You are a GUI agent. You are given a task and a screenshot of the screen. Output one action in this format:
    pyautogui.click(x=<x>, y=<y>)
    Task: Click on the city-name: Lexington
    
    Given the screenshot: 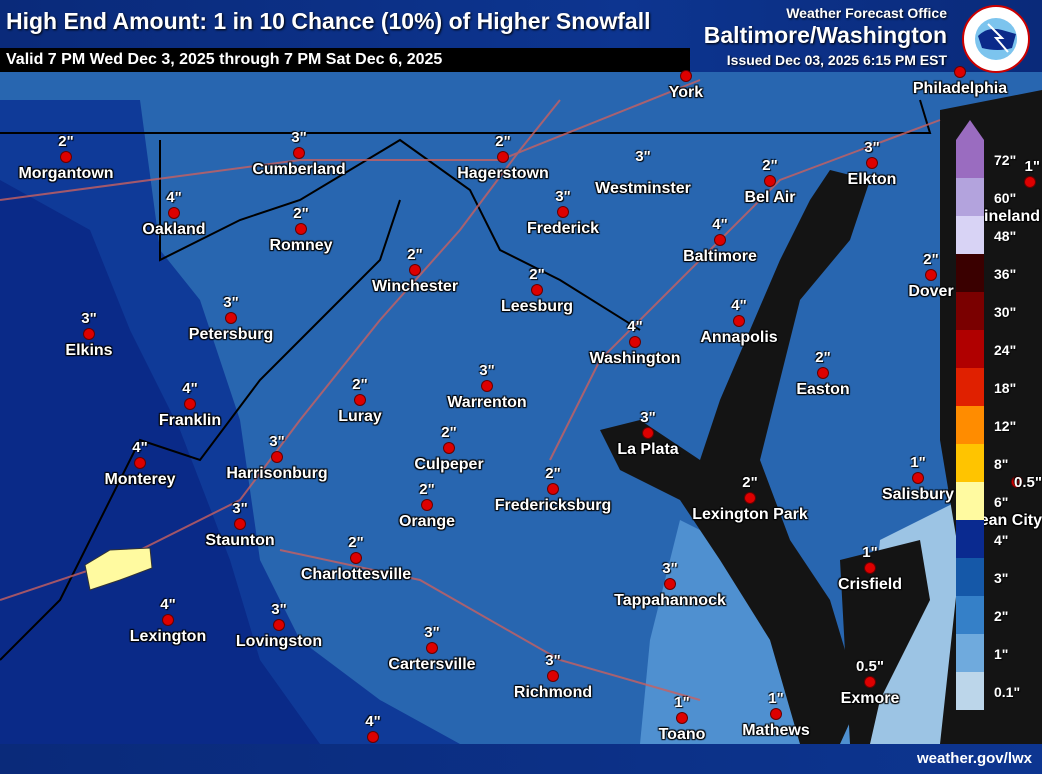 What is the action you would take?
    pyautogui.click(x=168, y=636)
    